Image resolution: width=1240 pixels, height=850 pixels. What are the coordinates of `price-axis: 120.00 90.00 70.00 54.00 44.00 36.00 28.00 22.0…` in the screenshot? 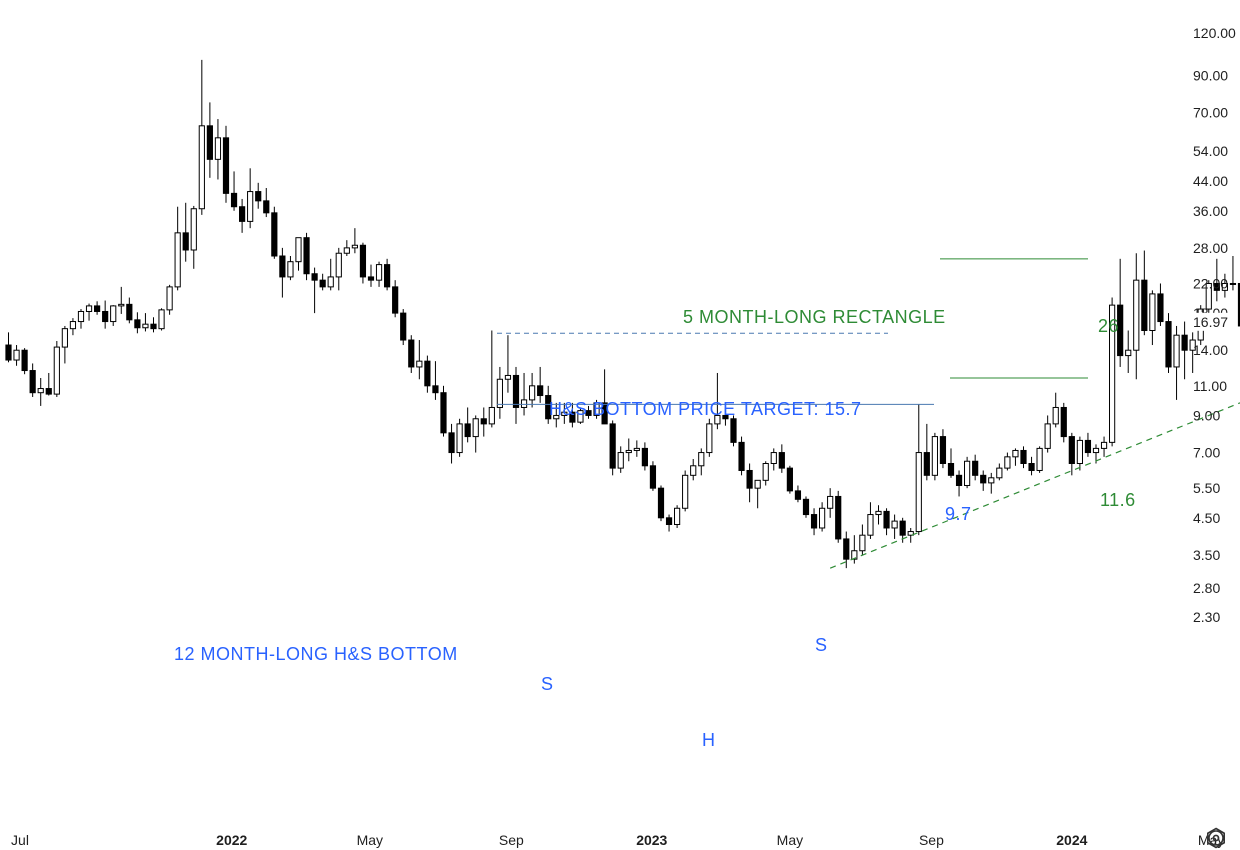 It's located at (1211, 325).